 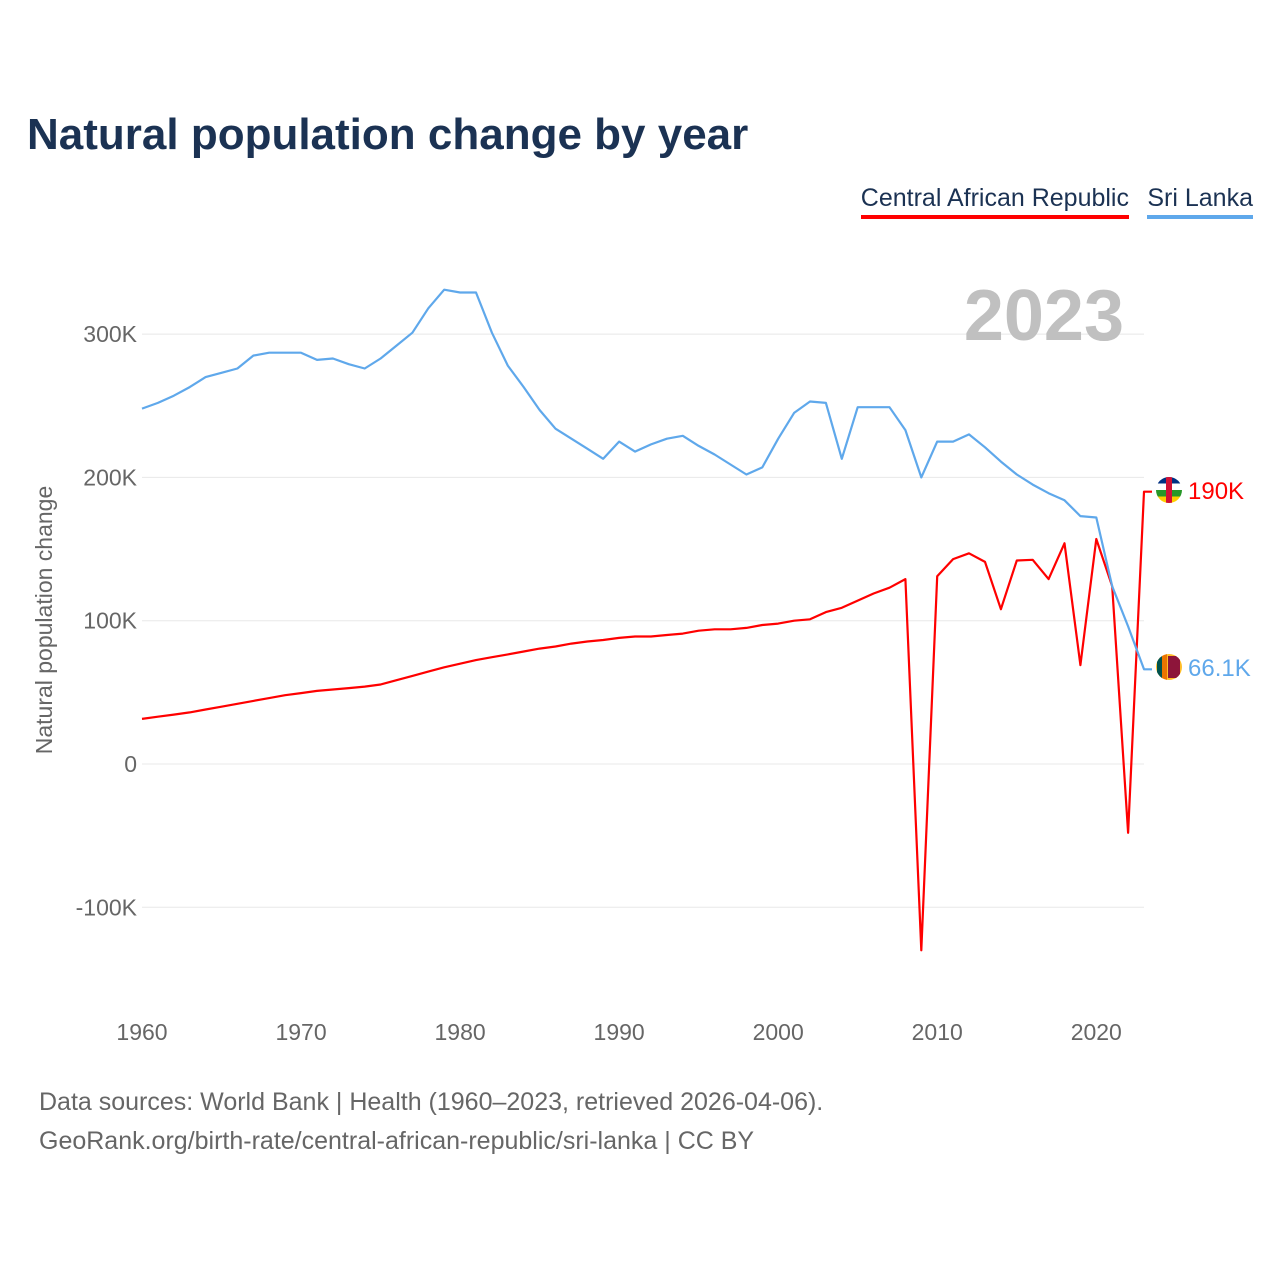 I want to click on end-value-label: 66.1K, so click(x=1219, y=668).